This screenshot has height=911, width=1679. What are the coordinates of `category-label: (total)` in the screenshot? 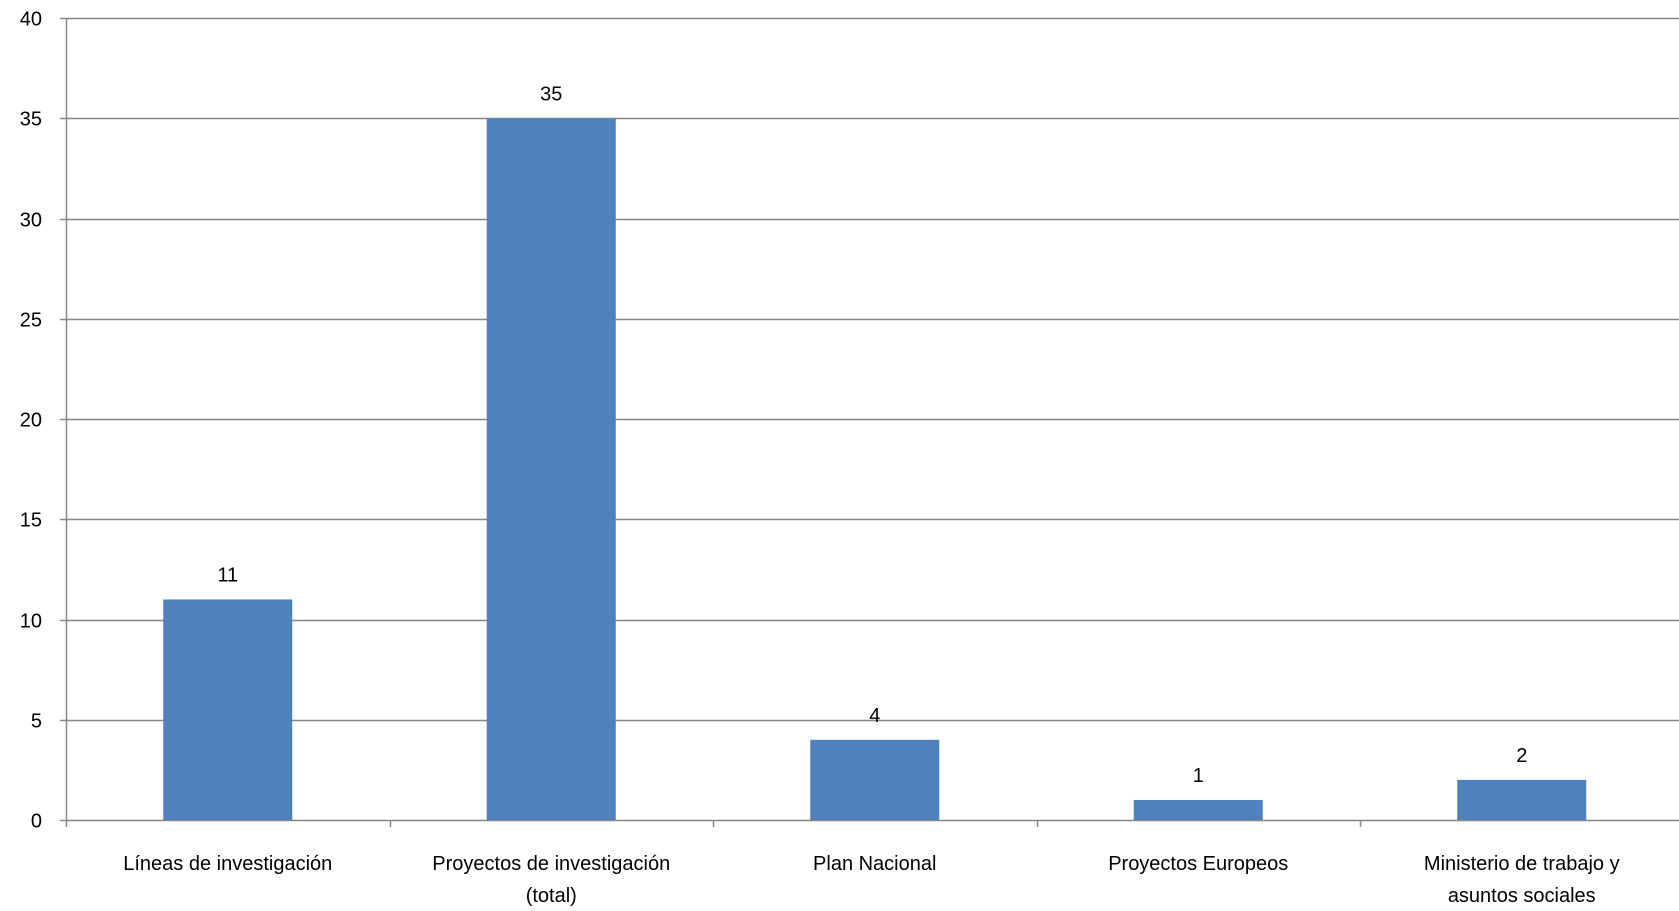 It's located at (551, 896).